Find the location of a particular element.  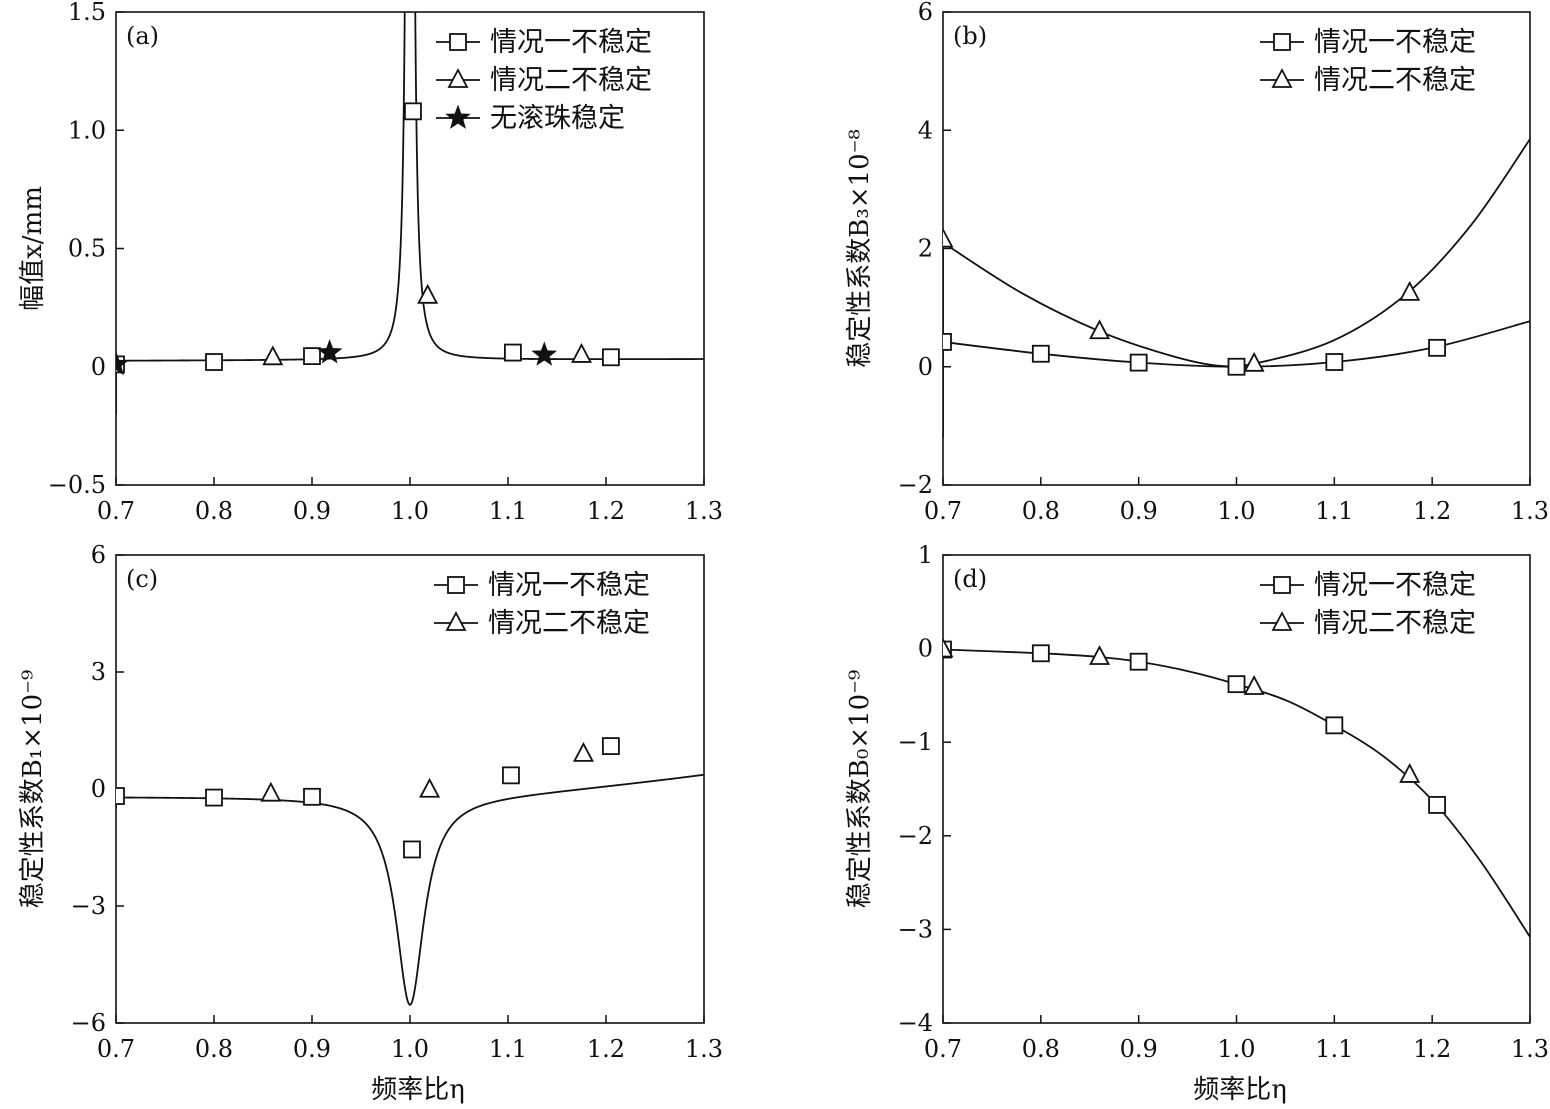

y-tick-label: −0.5 is located at coordinates (77, 485).